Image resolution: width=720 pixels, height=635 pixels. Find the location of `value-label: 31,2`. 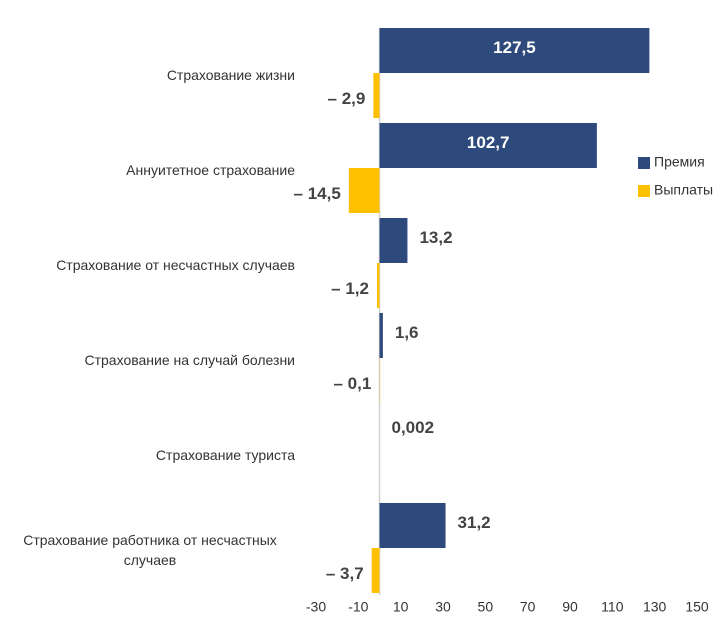

value-label: 31,2 is located at coordinates (474, 522).